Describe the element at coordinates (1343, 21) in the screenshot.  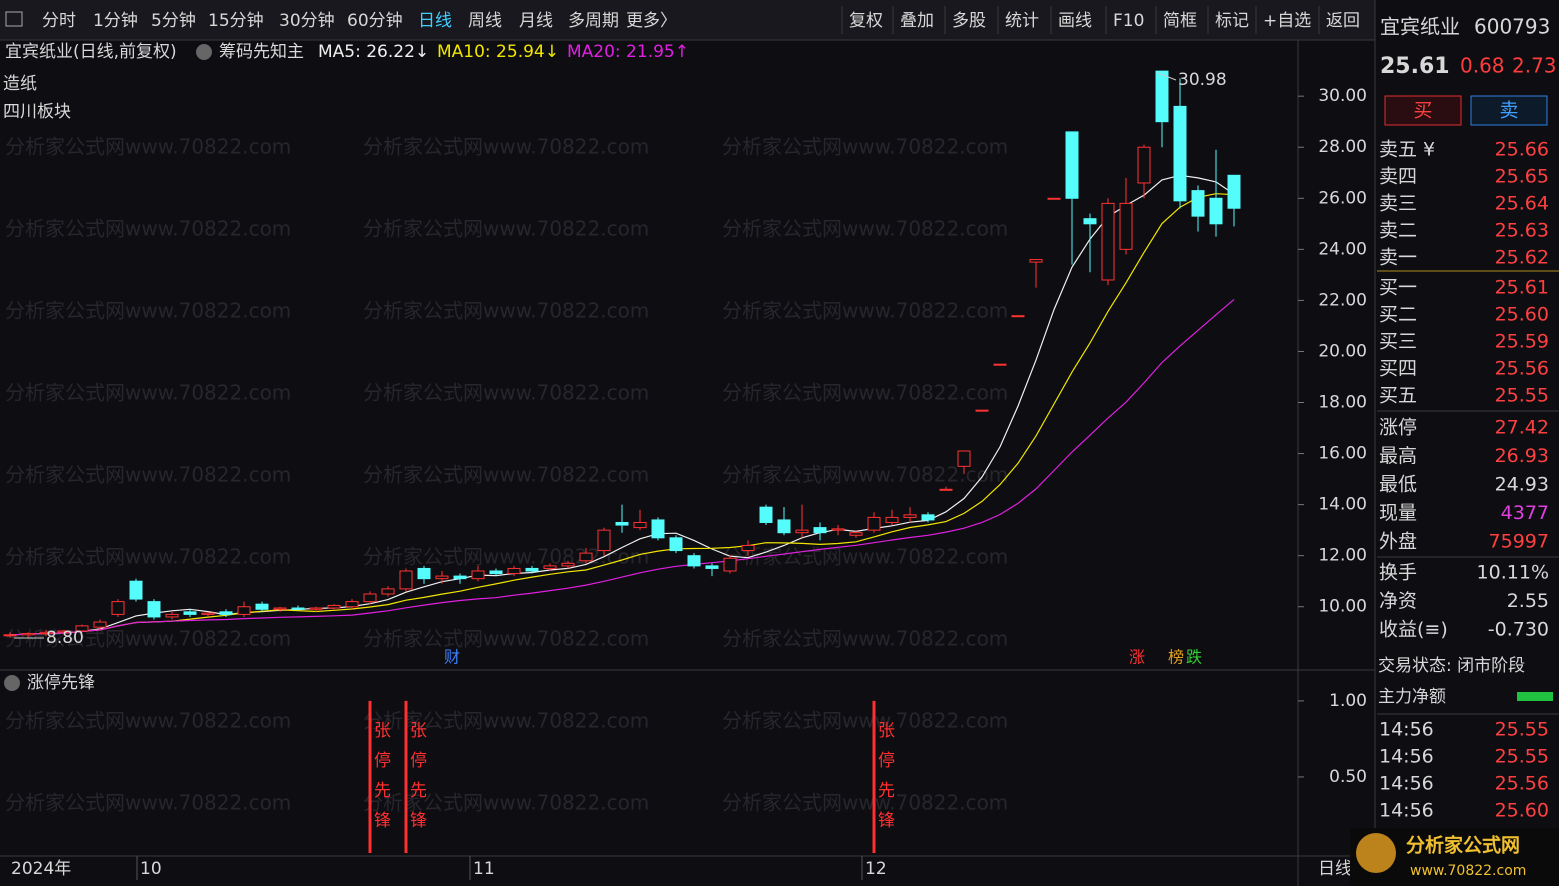
I see `tool-button: 返回` at that location.